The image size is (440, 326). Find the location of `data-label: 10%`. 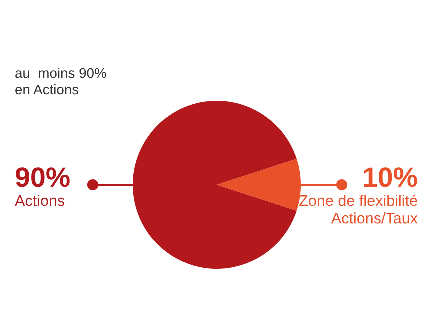

data-label: 10% is located at coordinates (391, 178).